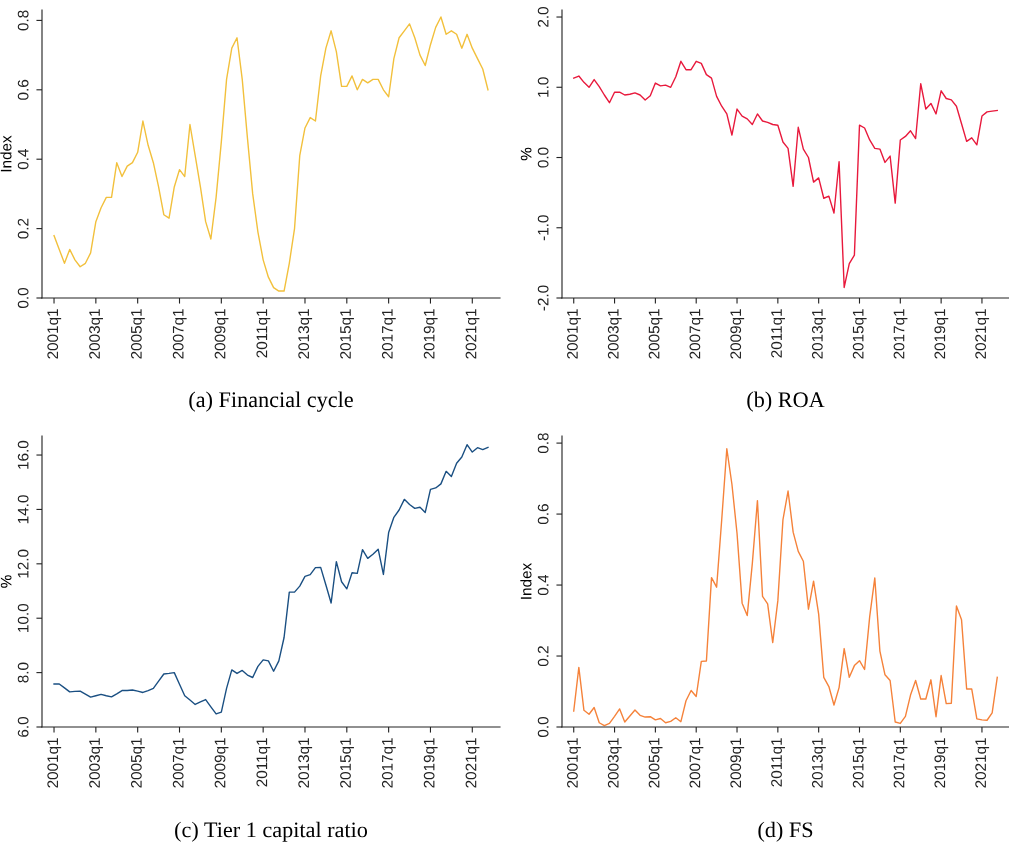 This screenshot has height=845, width=1009. I want to click on y-tick-label: 6.0, so click(23, 726).